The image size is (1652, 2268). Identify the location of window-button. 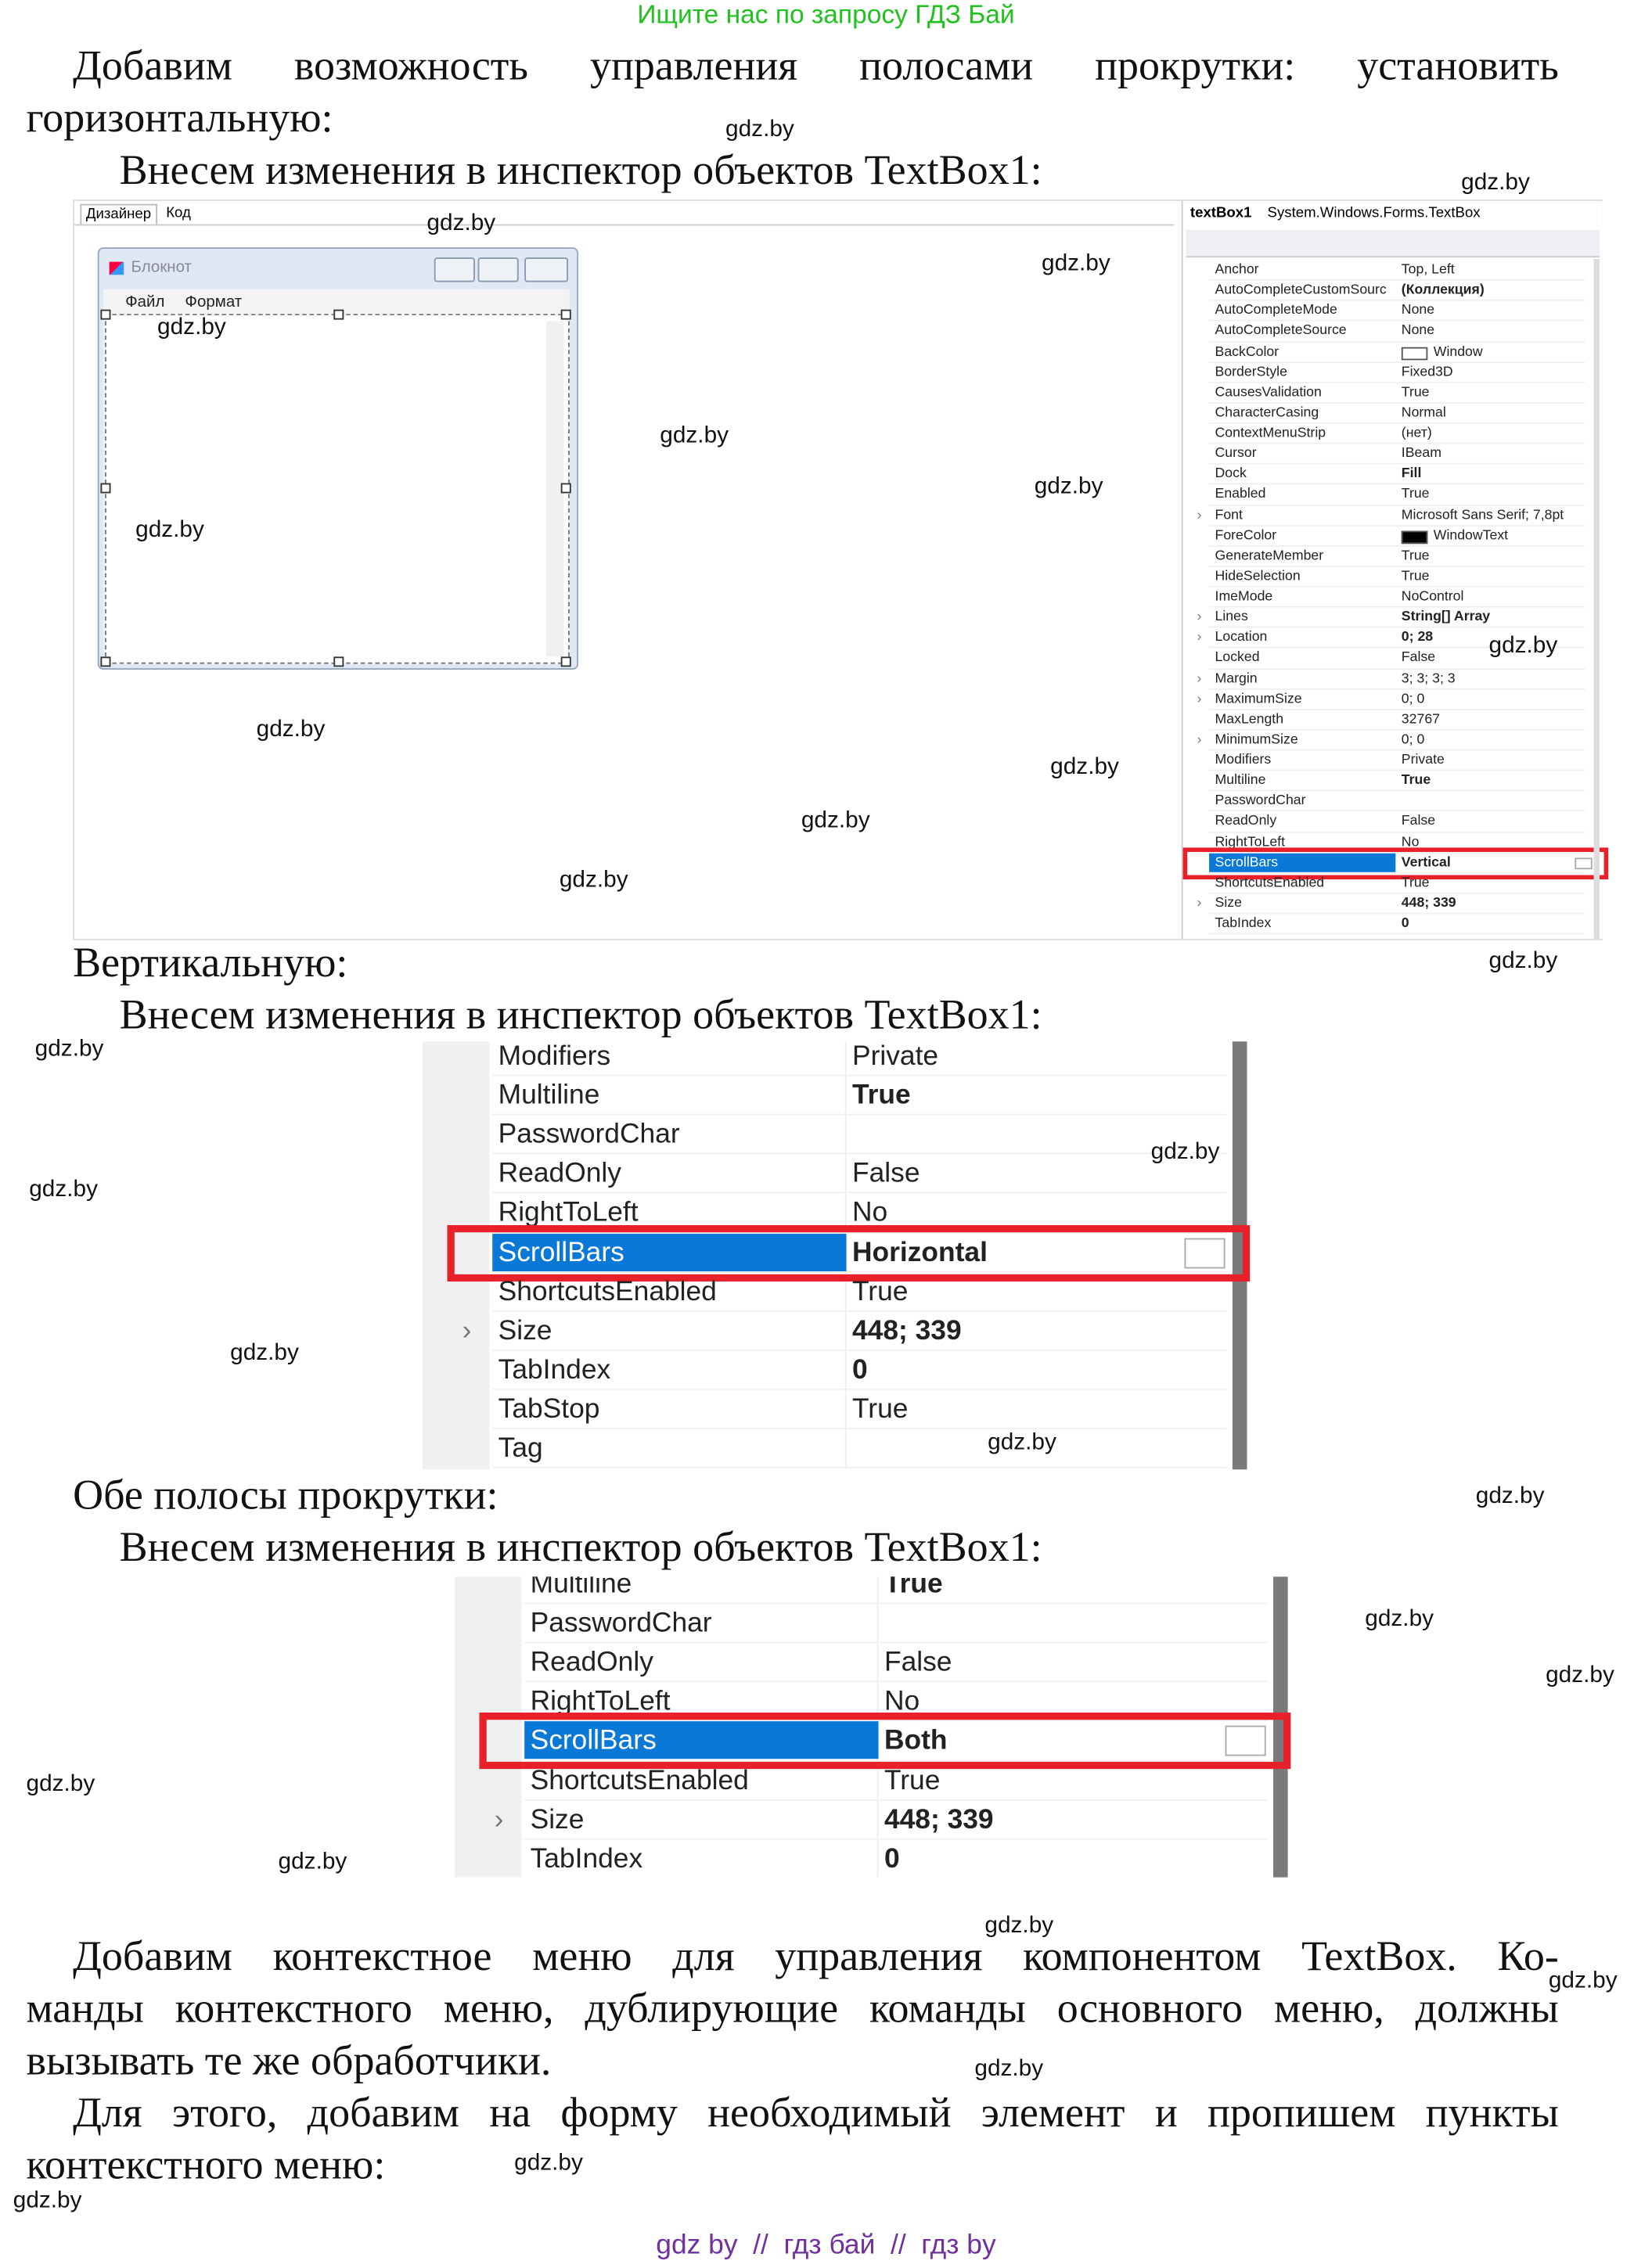
(546, 269).